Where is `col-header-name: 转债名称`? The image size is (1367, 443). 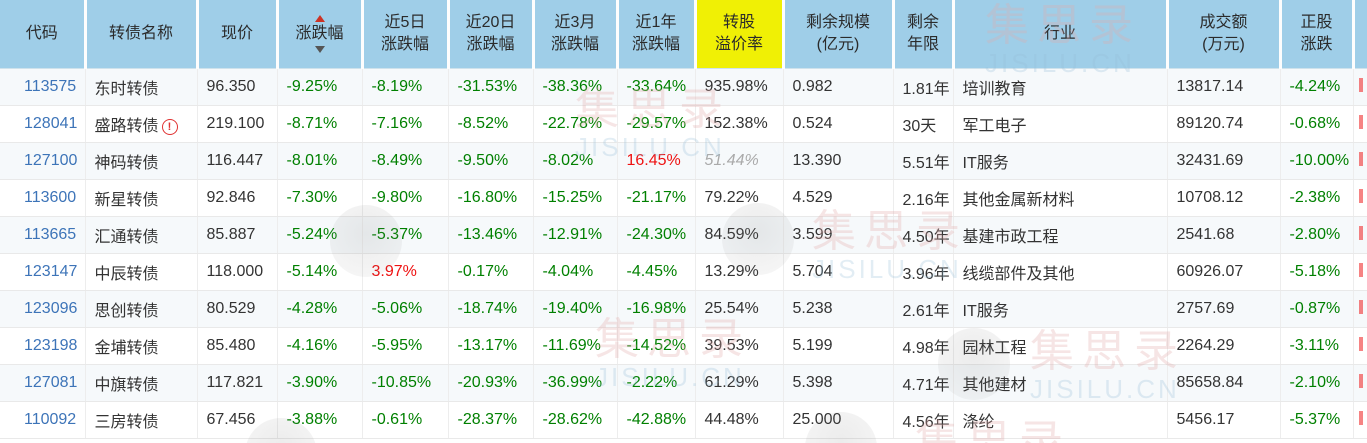 col-header-name: 转债名称 is located at coordinates (142, 34).